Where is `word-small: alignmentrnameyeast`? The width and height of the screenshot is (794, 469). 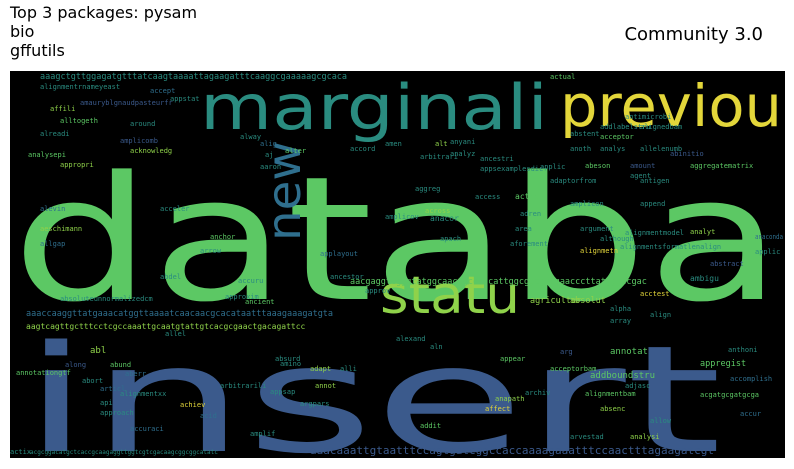
word-small: alignmentrnameyeast is located at coordinates (80, 87).